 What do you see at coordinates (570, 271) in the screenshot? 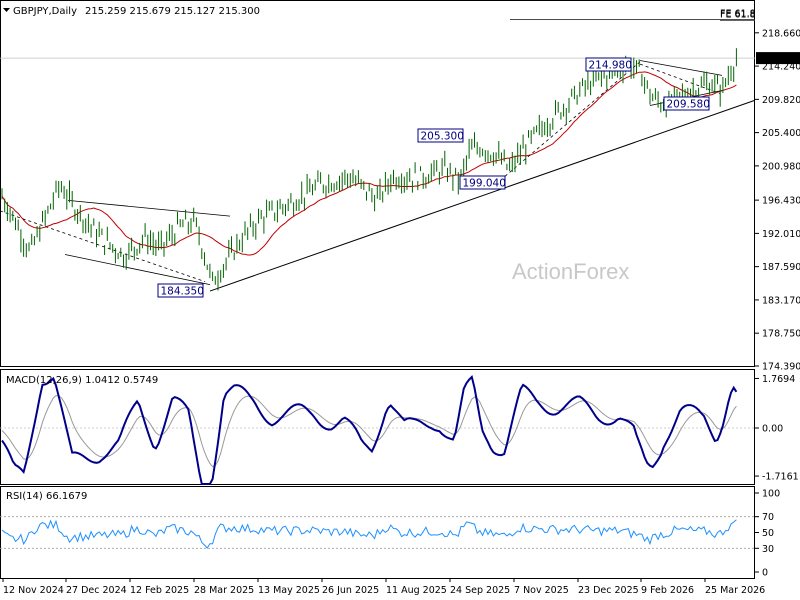
I see `watermark: ActionForex` at bounding box center [570, 271].